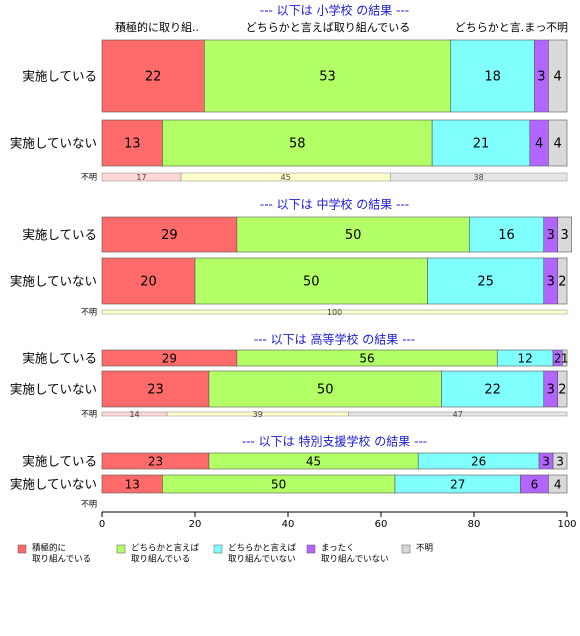 The height and width of the screenshot is (636, 580). What do you see at coordinates (457, 485) in the screenshot?
I see `data-label: 27` at bounding box center [457, 485].